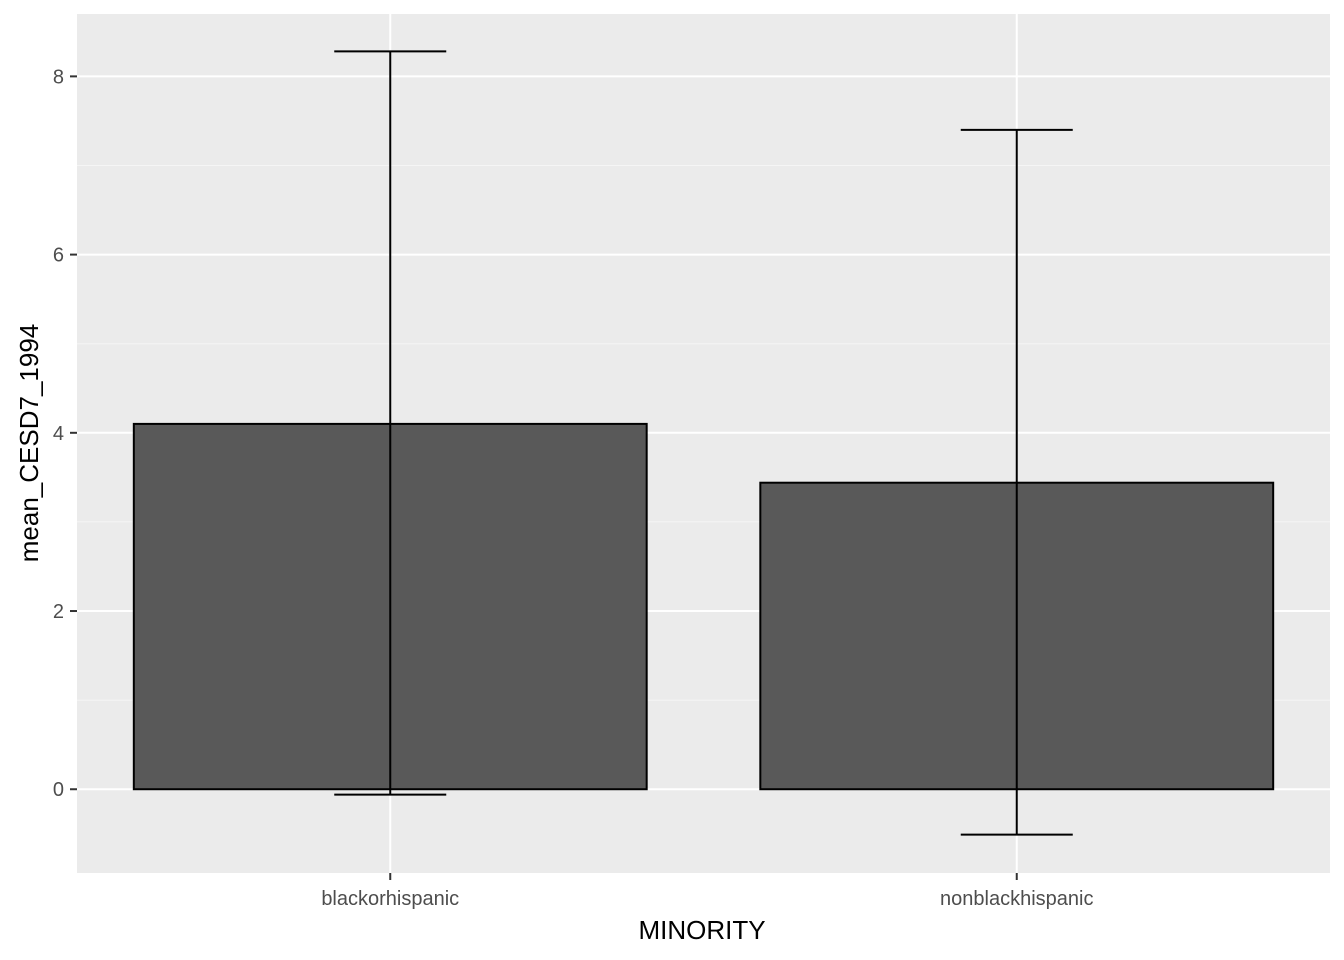  Describe the element at coordinates (58, 256) in the screenshot. I see `y-tick-label: 6` at that location.